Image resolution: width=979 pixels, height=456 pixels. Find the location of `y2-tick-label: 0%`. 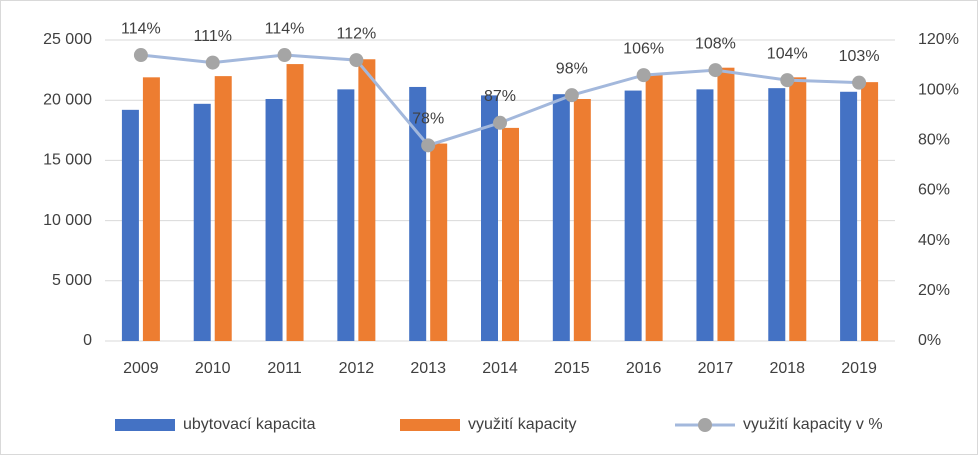

y2-tick-label: 0% is located at coordinates (929, 340).